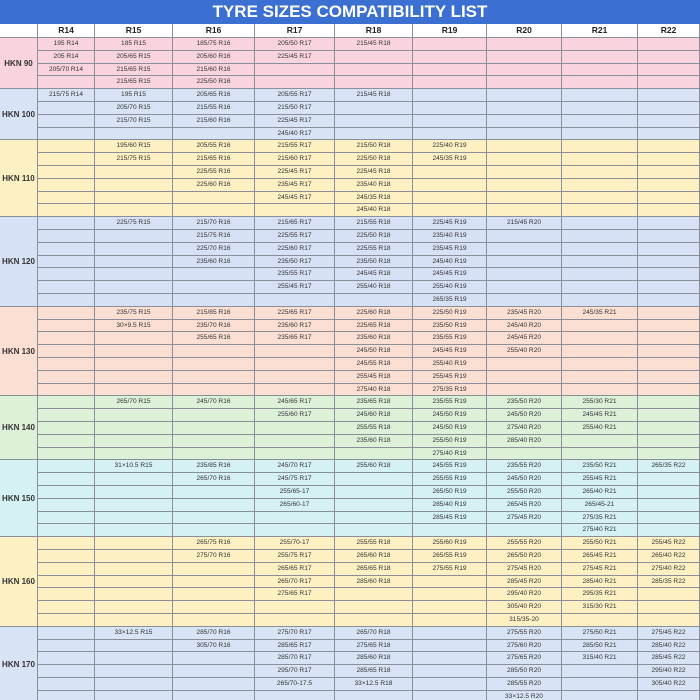 This screenshot has height=700, width=700. I want to click on tyre-size: 31×10.5 R15, so click(134, 467).